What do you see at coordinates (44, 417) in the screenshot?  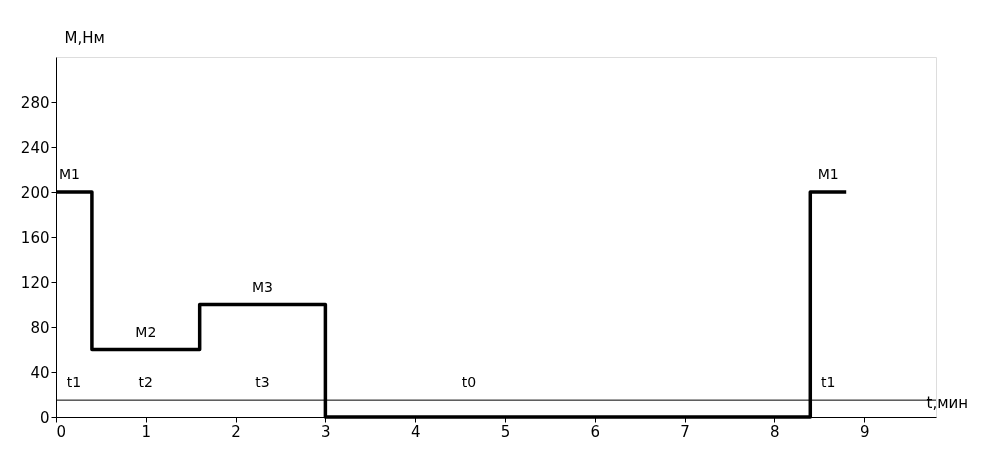 I see `y-tick-label: 0` at bounding box center [44, 417].